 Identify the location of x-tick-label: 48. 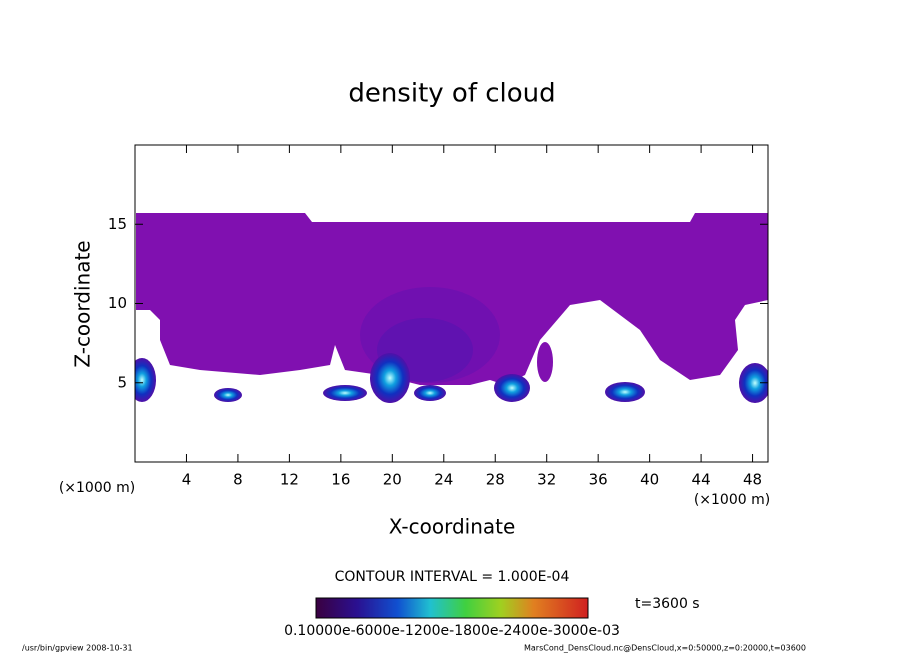
(752, 480).